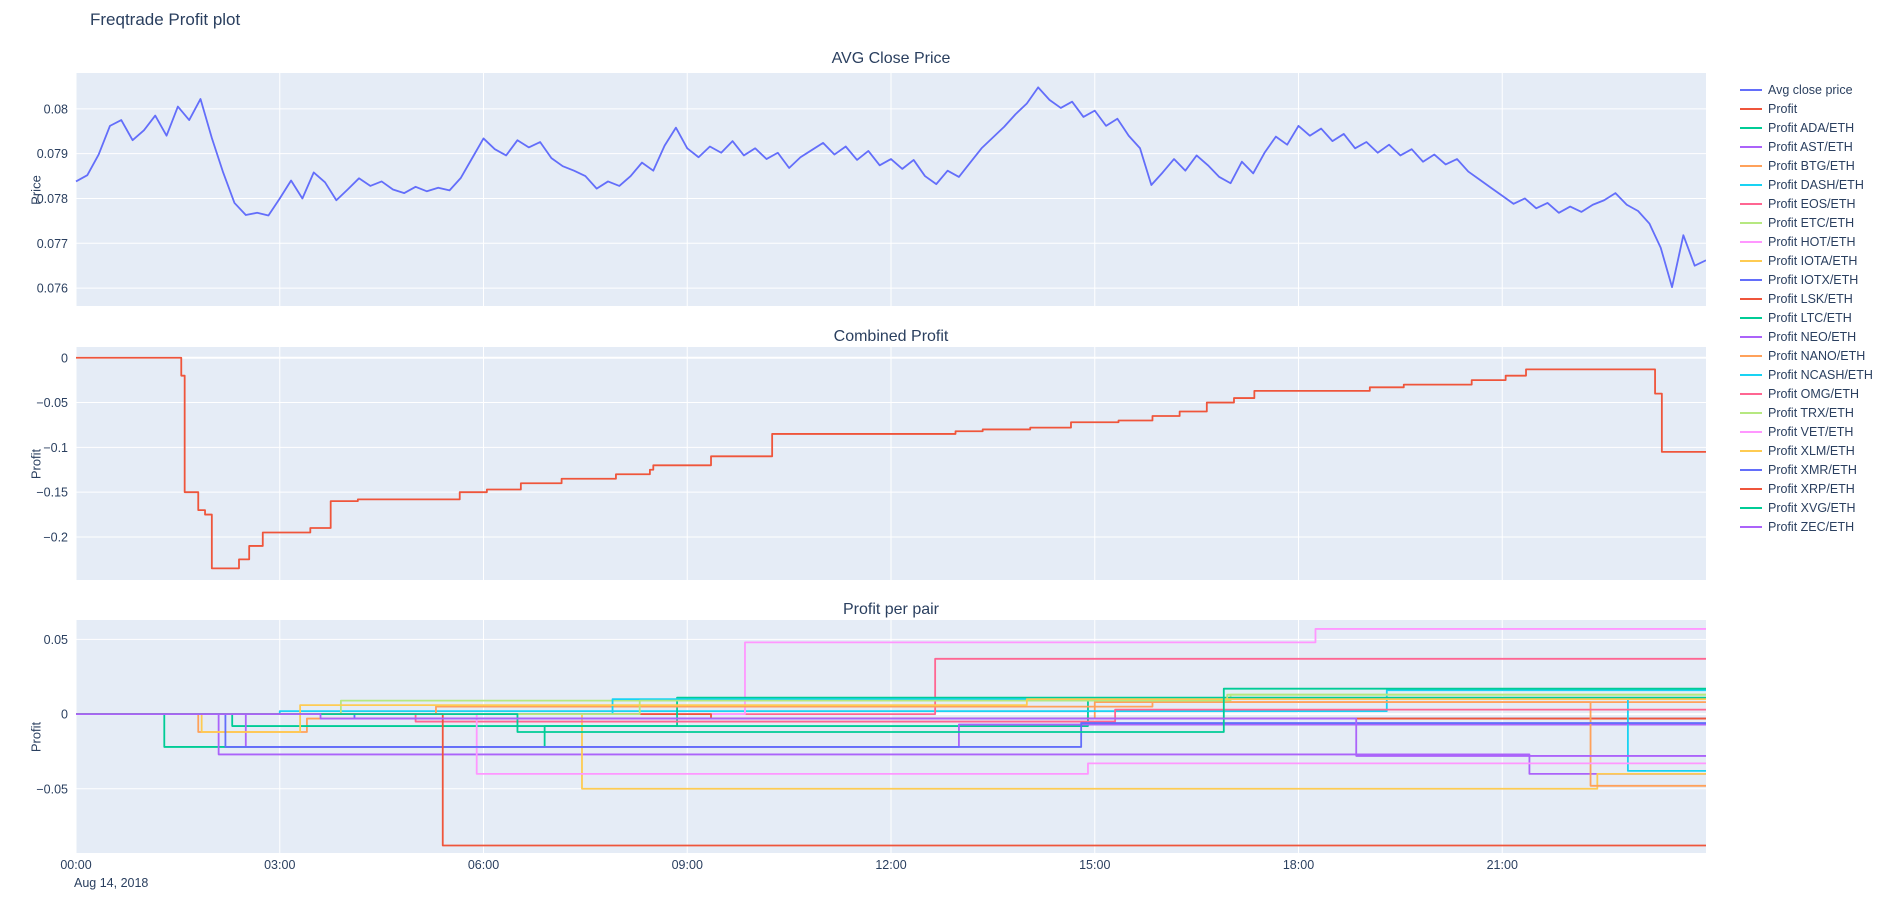 This screenshot has width=1896, height=913. Describe the element at coordinates (891, 735) in the screenshot. I see `series-profit-zec-eth` at that location.